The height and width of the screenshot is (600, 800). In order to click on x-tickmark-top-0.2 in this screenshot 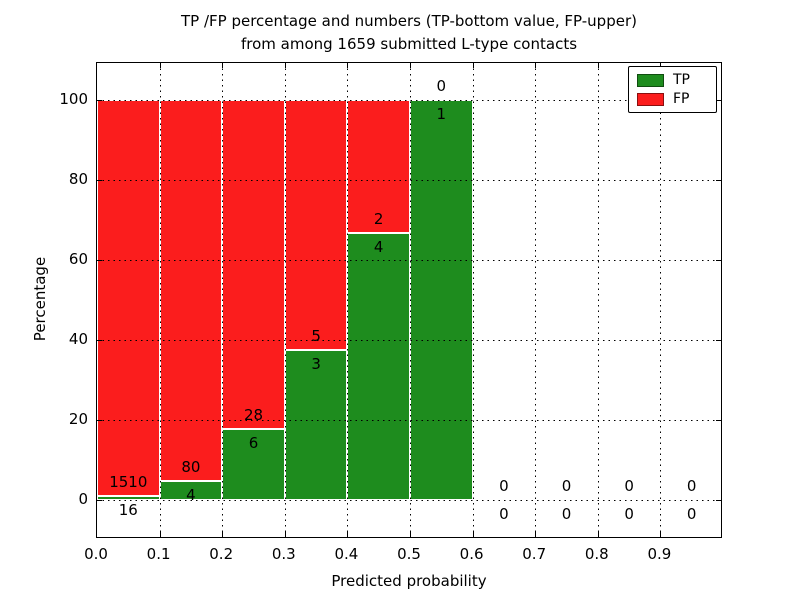, I will do `click(223, 65)`.